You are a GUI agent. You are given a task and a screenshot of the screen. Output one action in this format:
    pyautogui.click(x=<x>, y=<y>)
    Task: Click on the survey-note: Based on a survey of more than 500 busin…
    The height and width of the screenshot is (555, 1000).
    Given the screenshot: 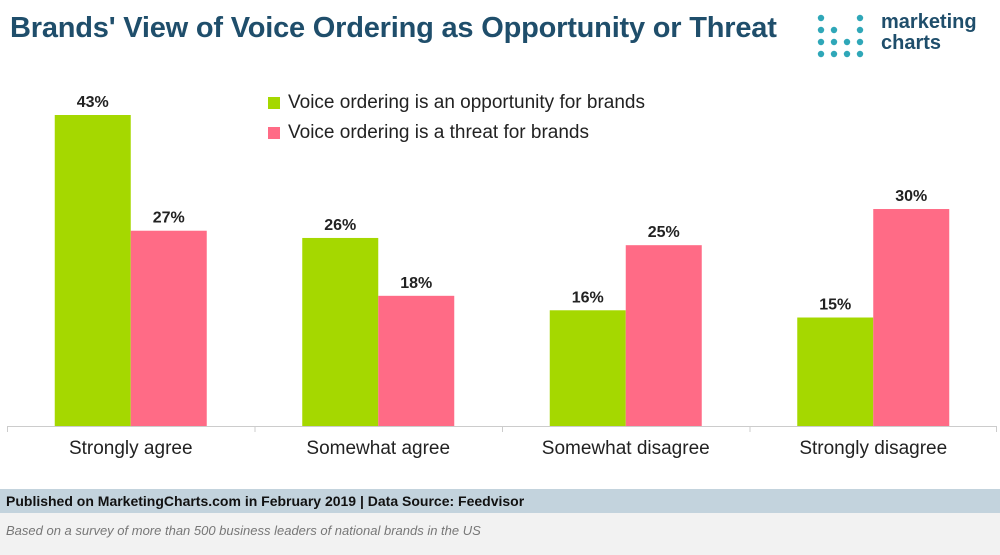 What is the action you would take?
    pyautogui.click(x=500, y=534)
    